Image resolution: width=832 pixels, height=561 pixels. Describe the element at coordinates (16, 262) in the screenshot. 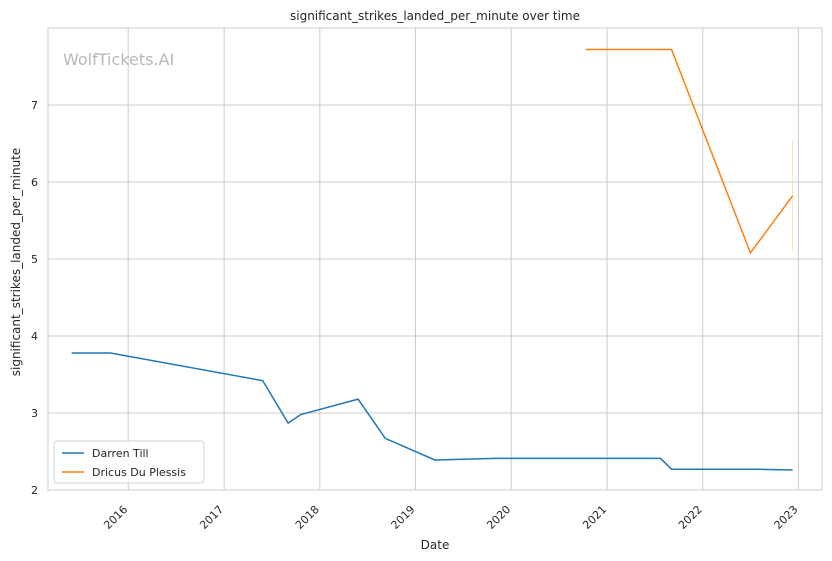

I see `y-axis-label: significant_strikes_landed_per_minute` at that location.